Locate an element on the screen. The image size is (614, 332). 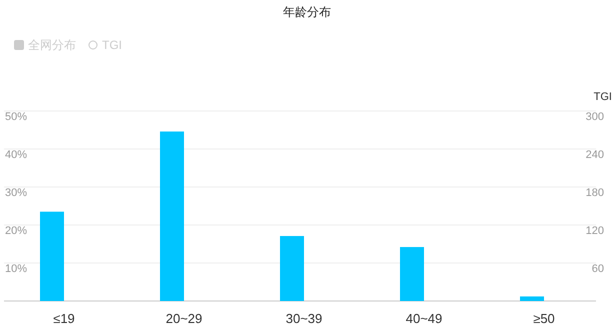
y2-tick-label: 240 is located at coordinates (595, 155).